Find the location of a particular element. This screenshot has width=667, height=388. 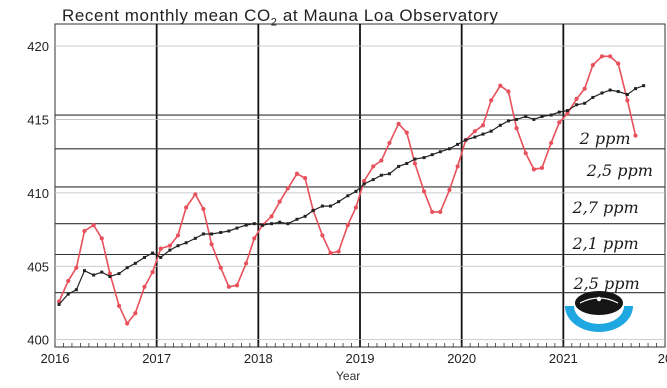

y-tick-label: 400 is located at coordinates (38, 340).